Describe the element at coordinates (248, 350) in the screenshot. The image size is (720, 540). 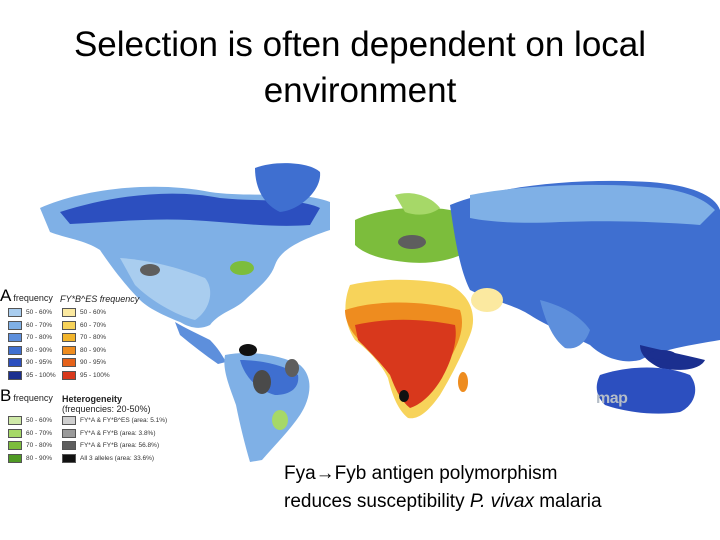
I see `sa-black-patch` at that location.